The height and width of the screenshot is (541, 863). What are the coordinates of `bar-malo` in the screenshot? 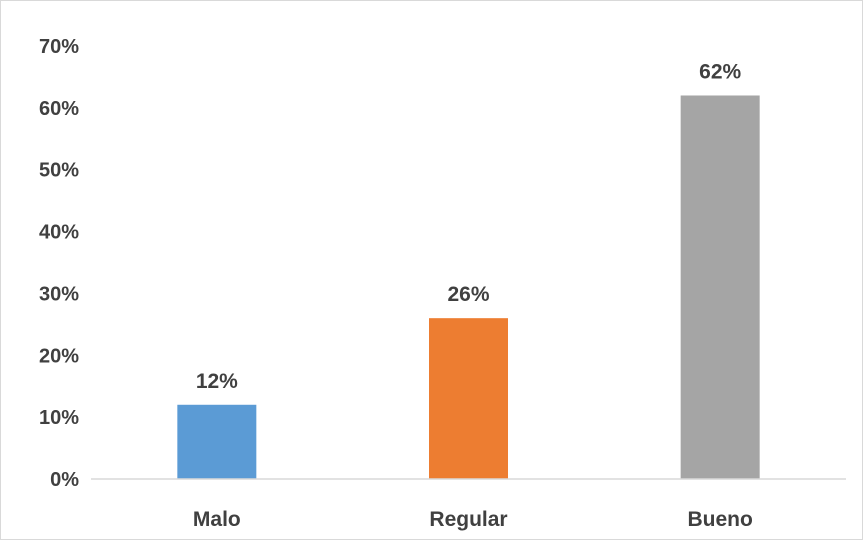 It's located at (217, 441).